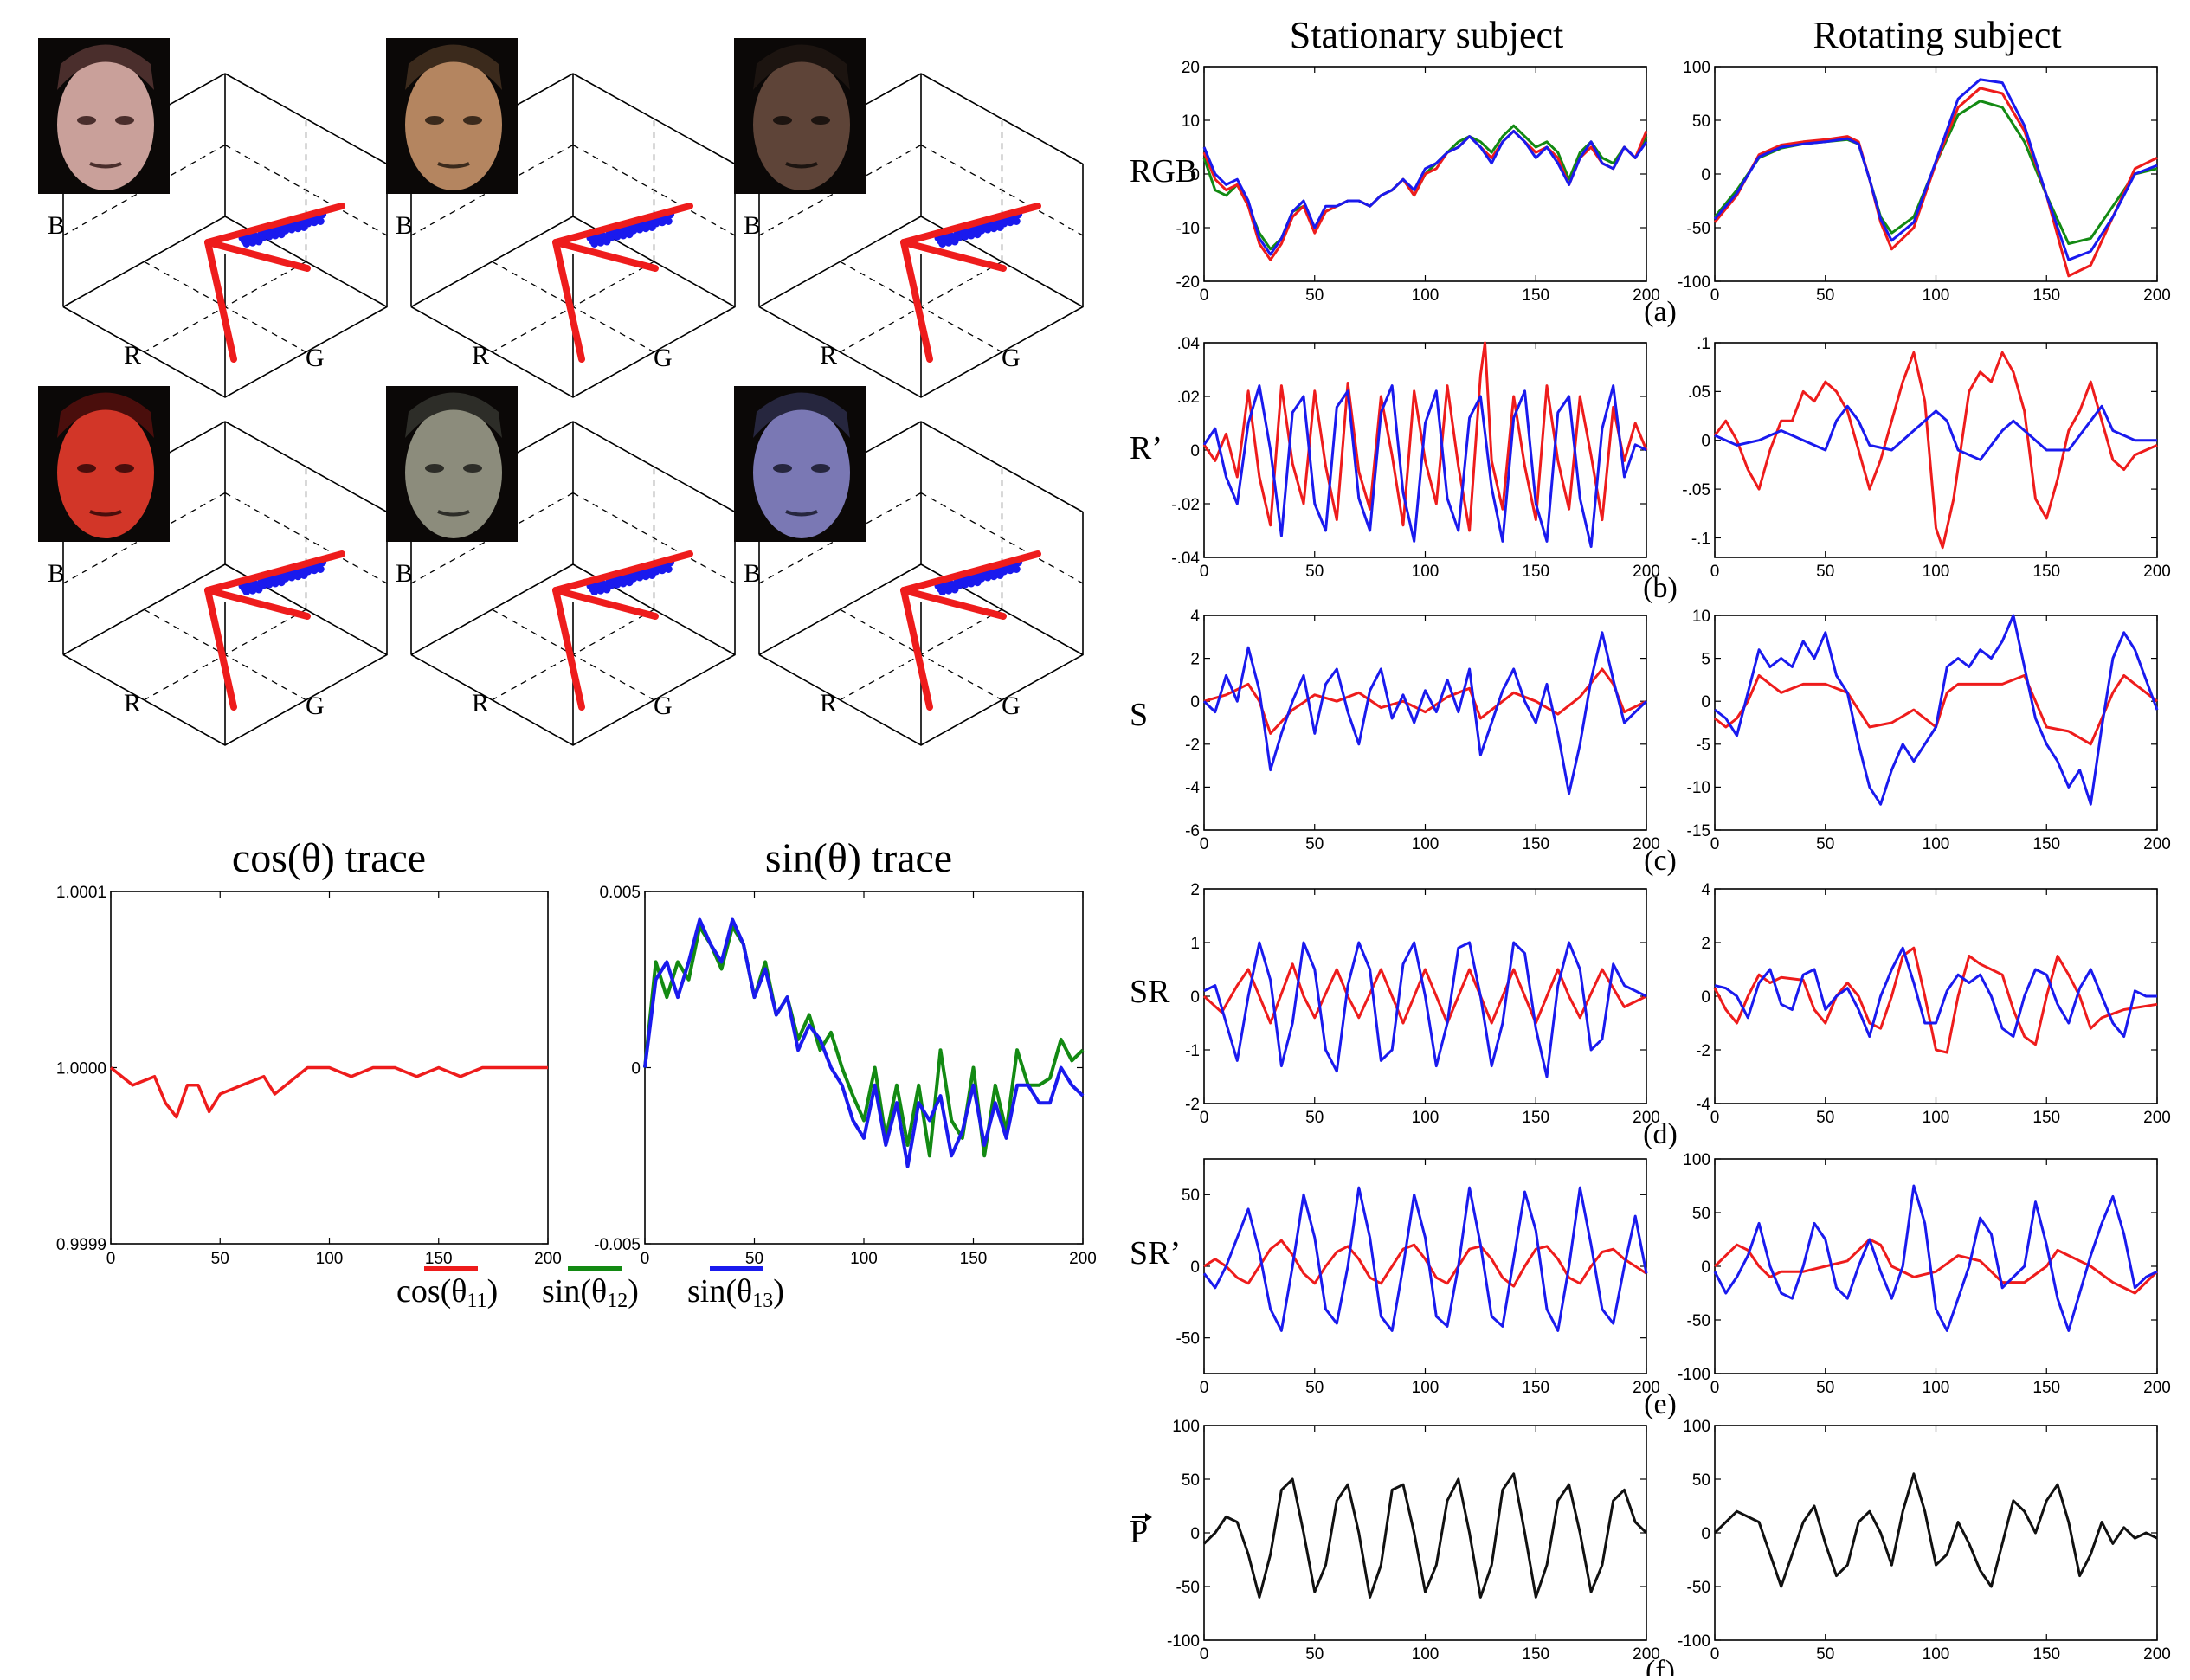 The height and width of the screenshot is (1680, 2190). Describe the element at coordinates (1706, 659) in the screenshot. I see `y-tick-label: 5` at that location.